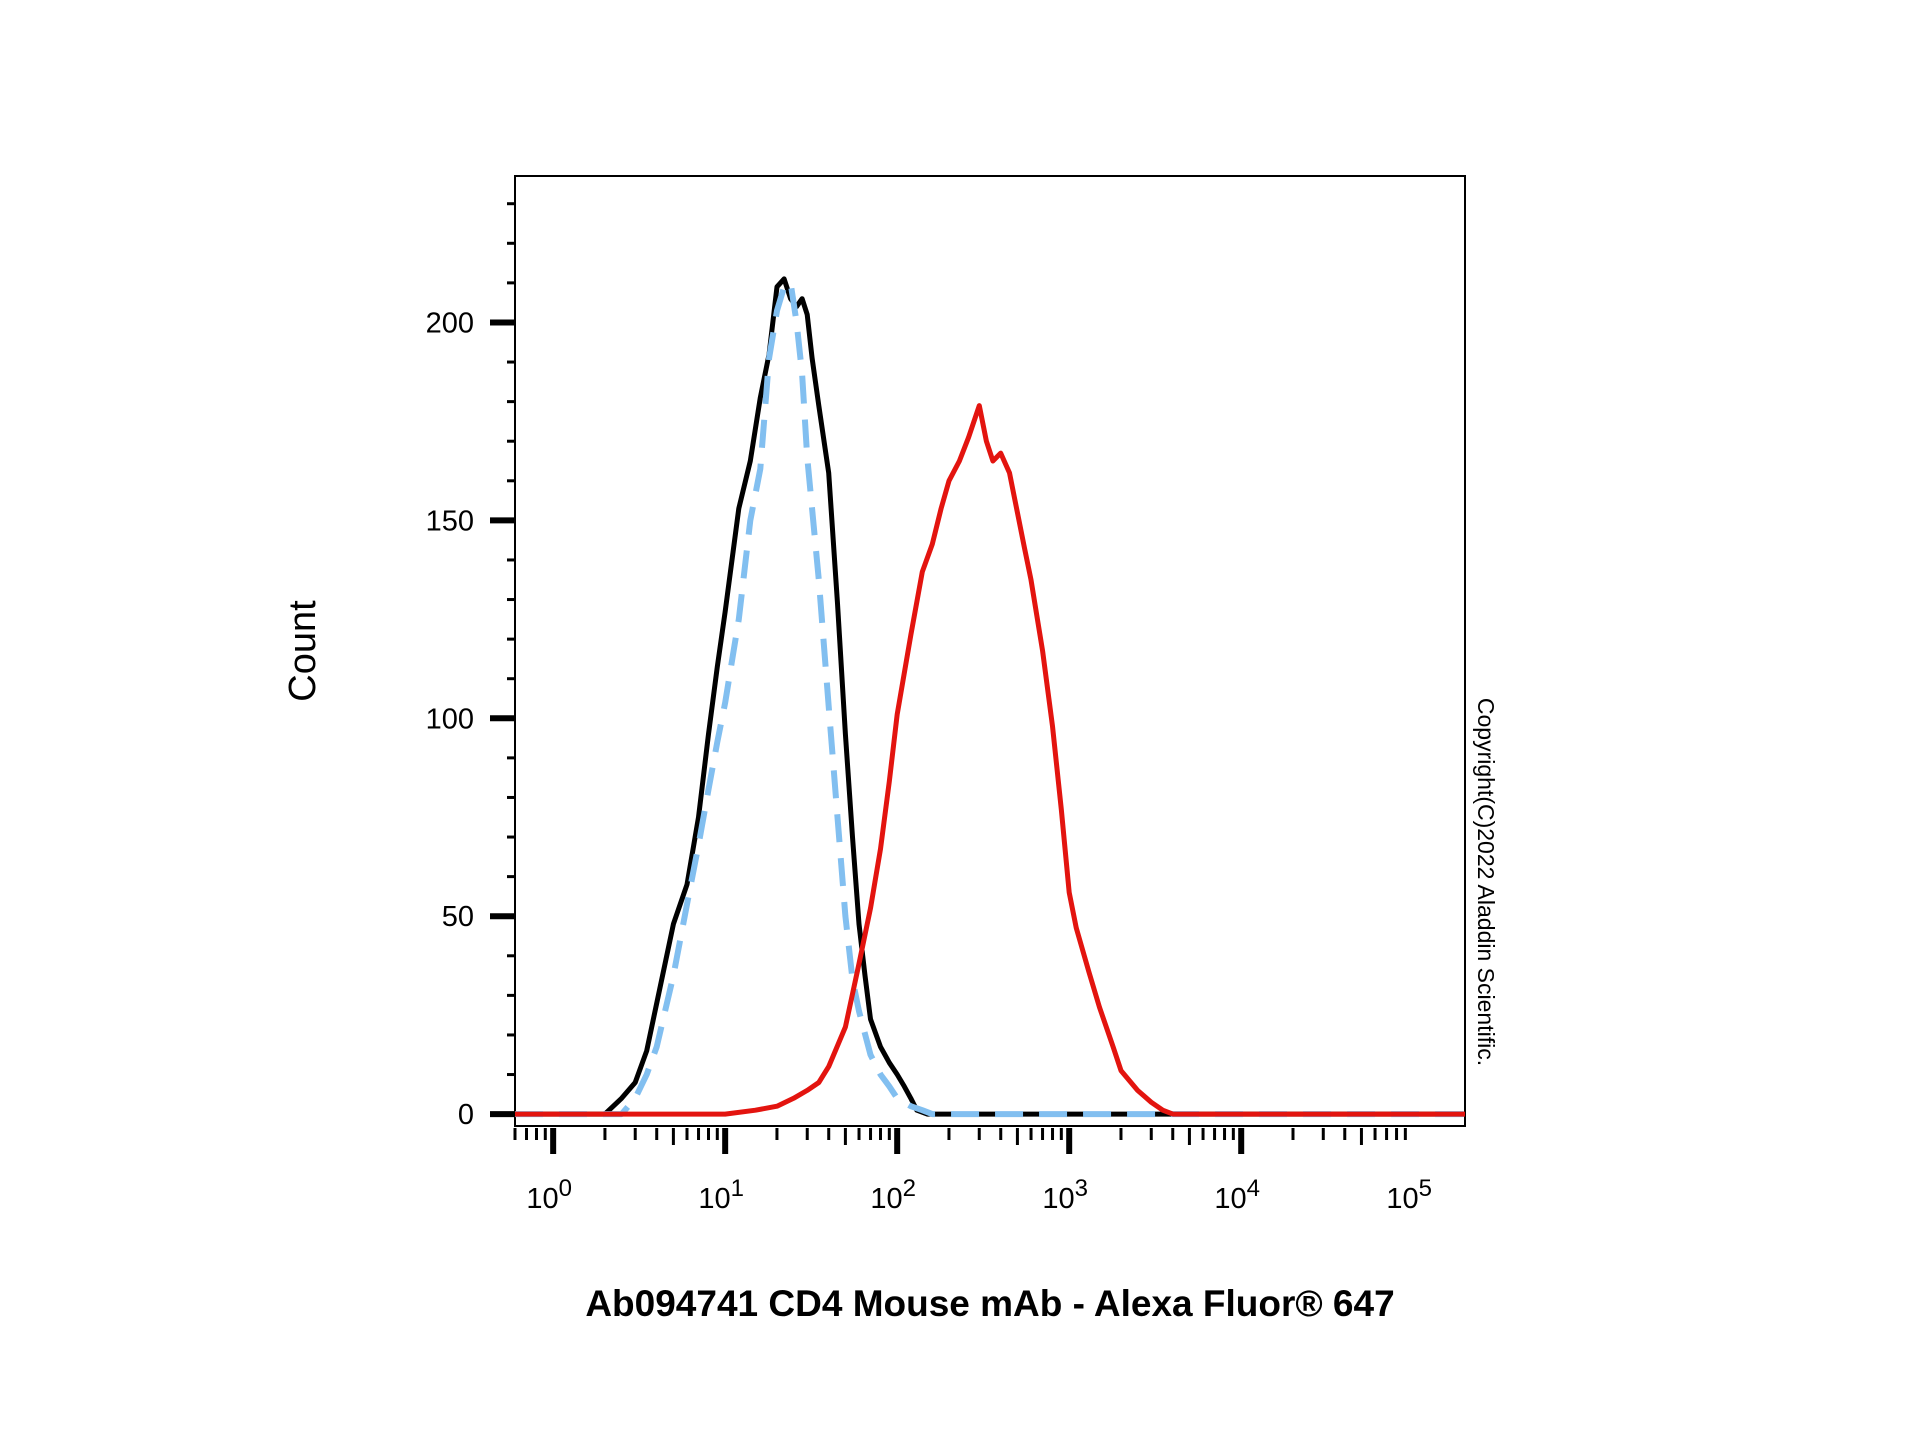  Describe the element at coordinates (1237, 1195) in the screenshot. I see `x-tick-label: 10⁴` at that location.